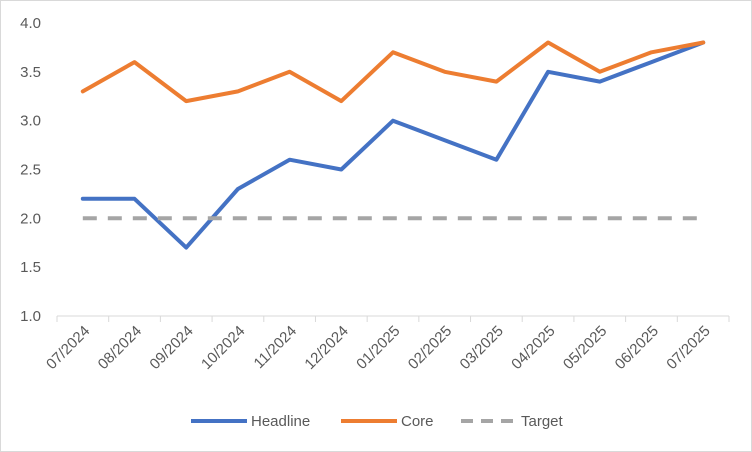  Describe the element at coordinates (533, 348) in the screenshot. I see `x-tick-label: 04/2025` at that location.